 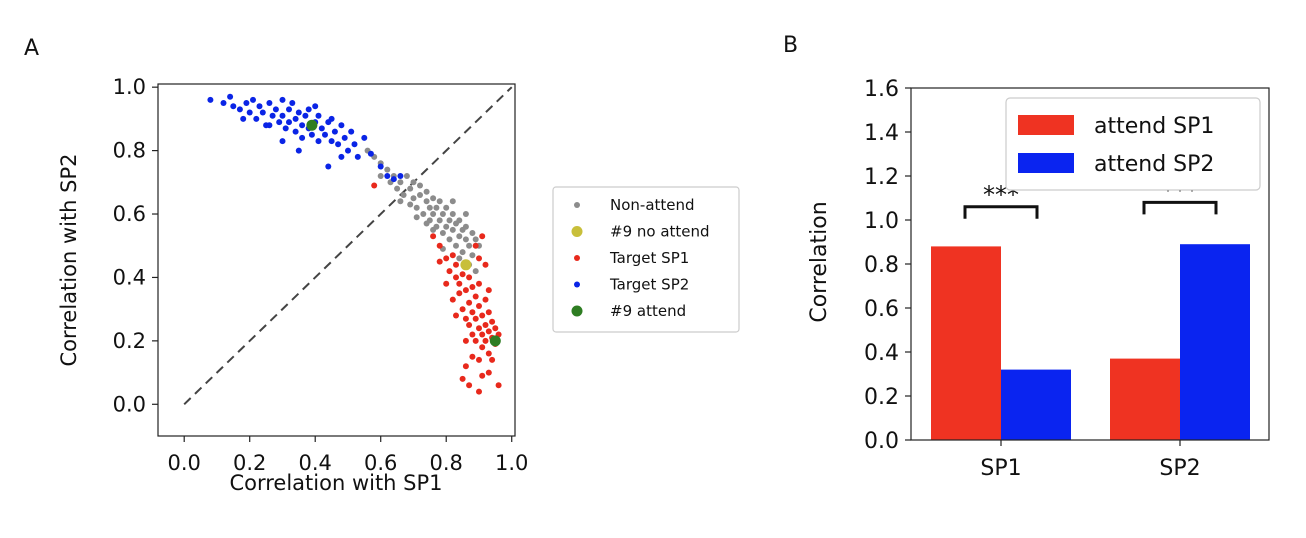 I want to click on y-tick-label-a: 0.0, so click(x=129, y=404).